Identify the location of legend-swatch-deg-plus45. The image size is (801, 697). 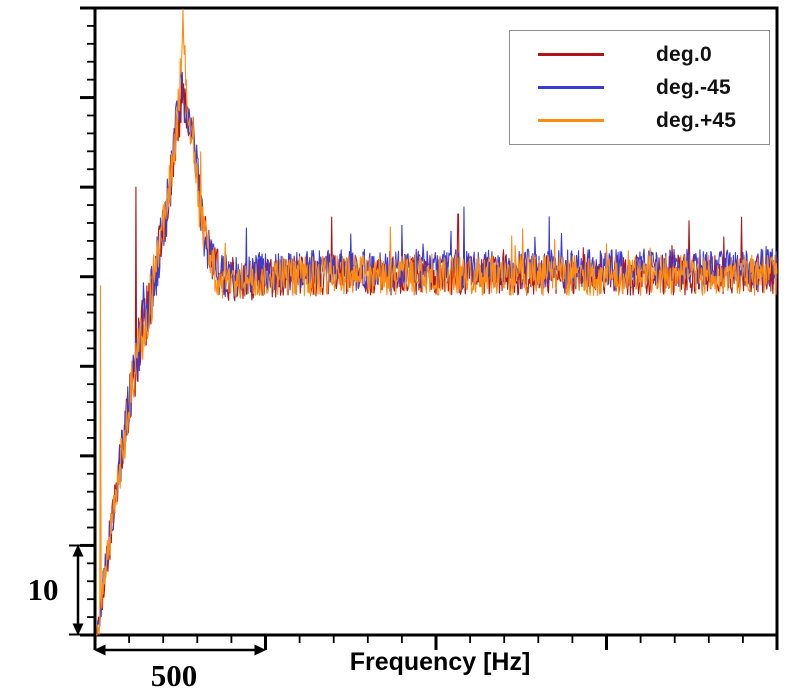
(571, 120).